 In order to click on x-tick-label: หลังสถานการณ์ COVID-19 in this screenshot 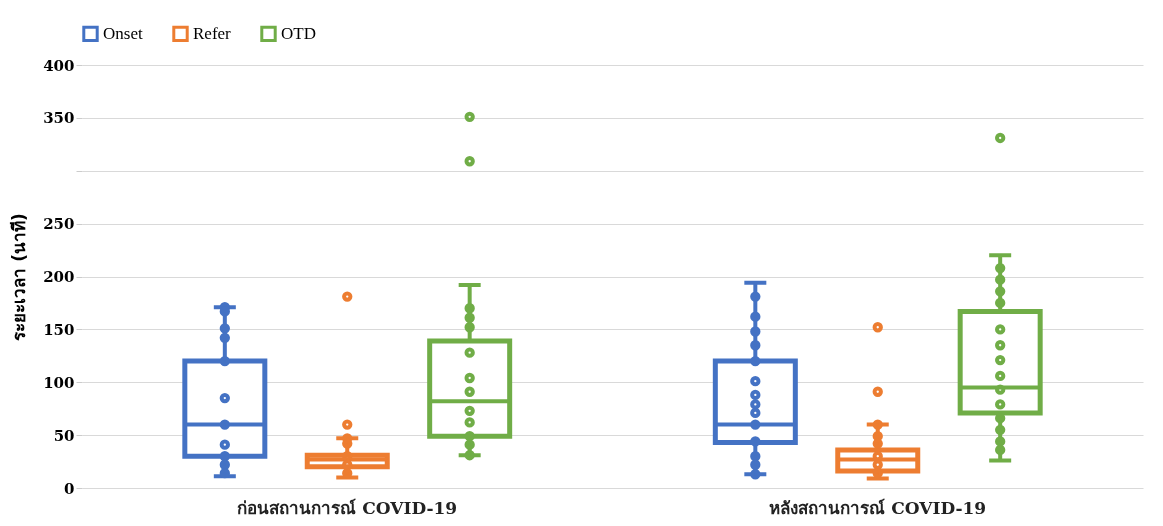, I will do `click(878, 507)`.